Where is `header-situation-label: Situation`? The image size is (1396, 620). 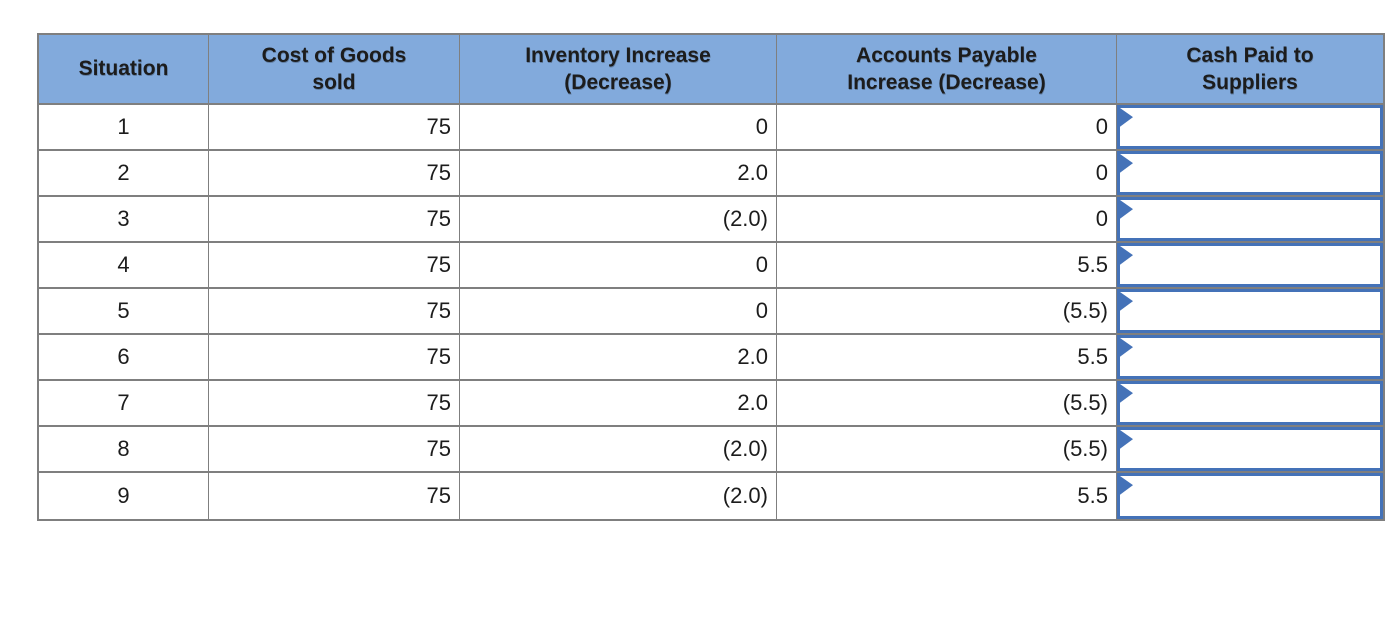 header-situation-label: Situation is located at coordinates (123, 69).